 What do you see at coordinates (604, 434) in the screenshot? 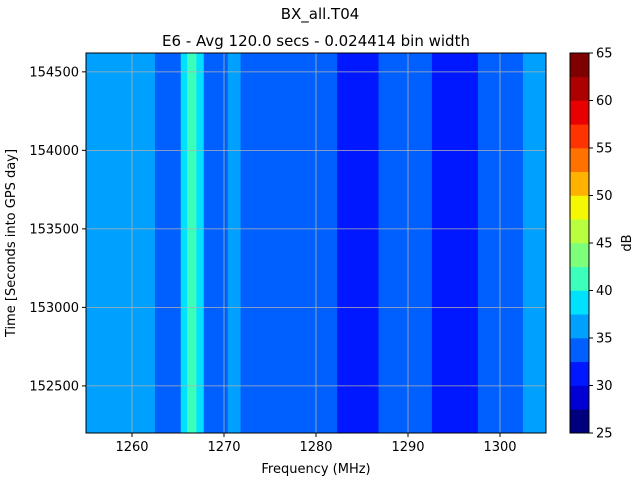
I see `colorbar-tick-label: 25` at bounding box center [604, 434].